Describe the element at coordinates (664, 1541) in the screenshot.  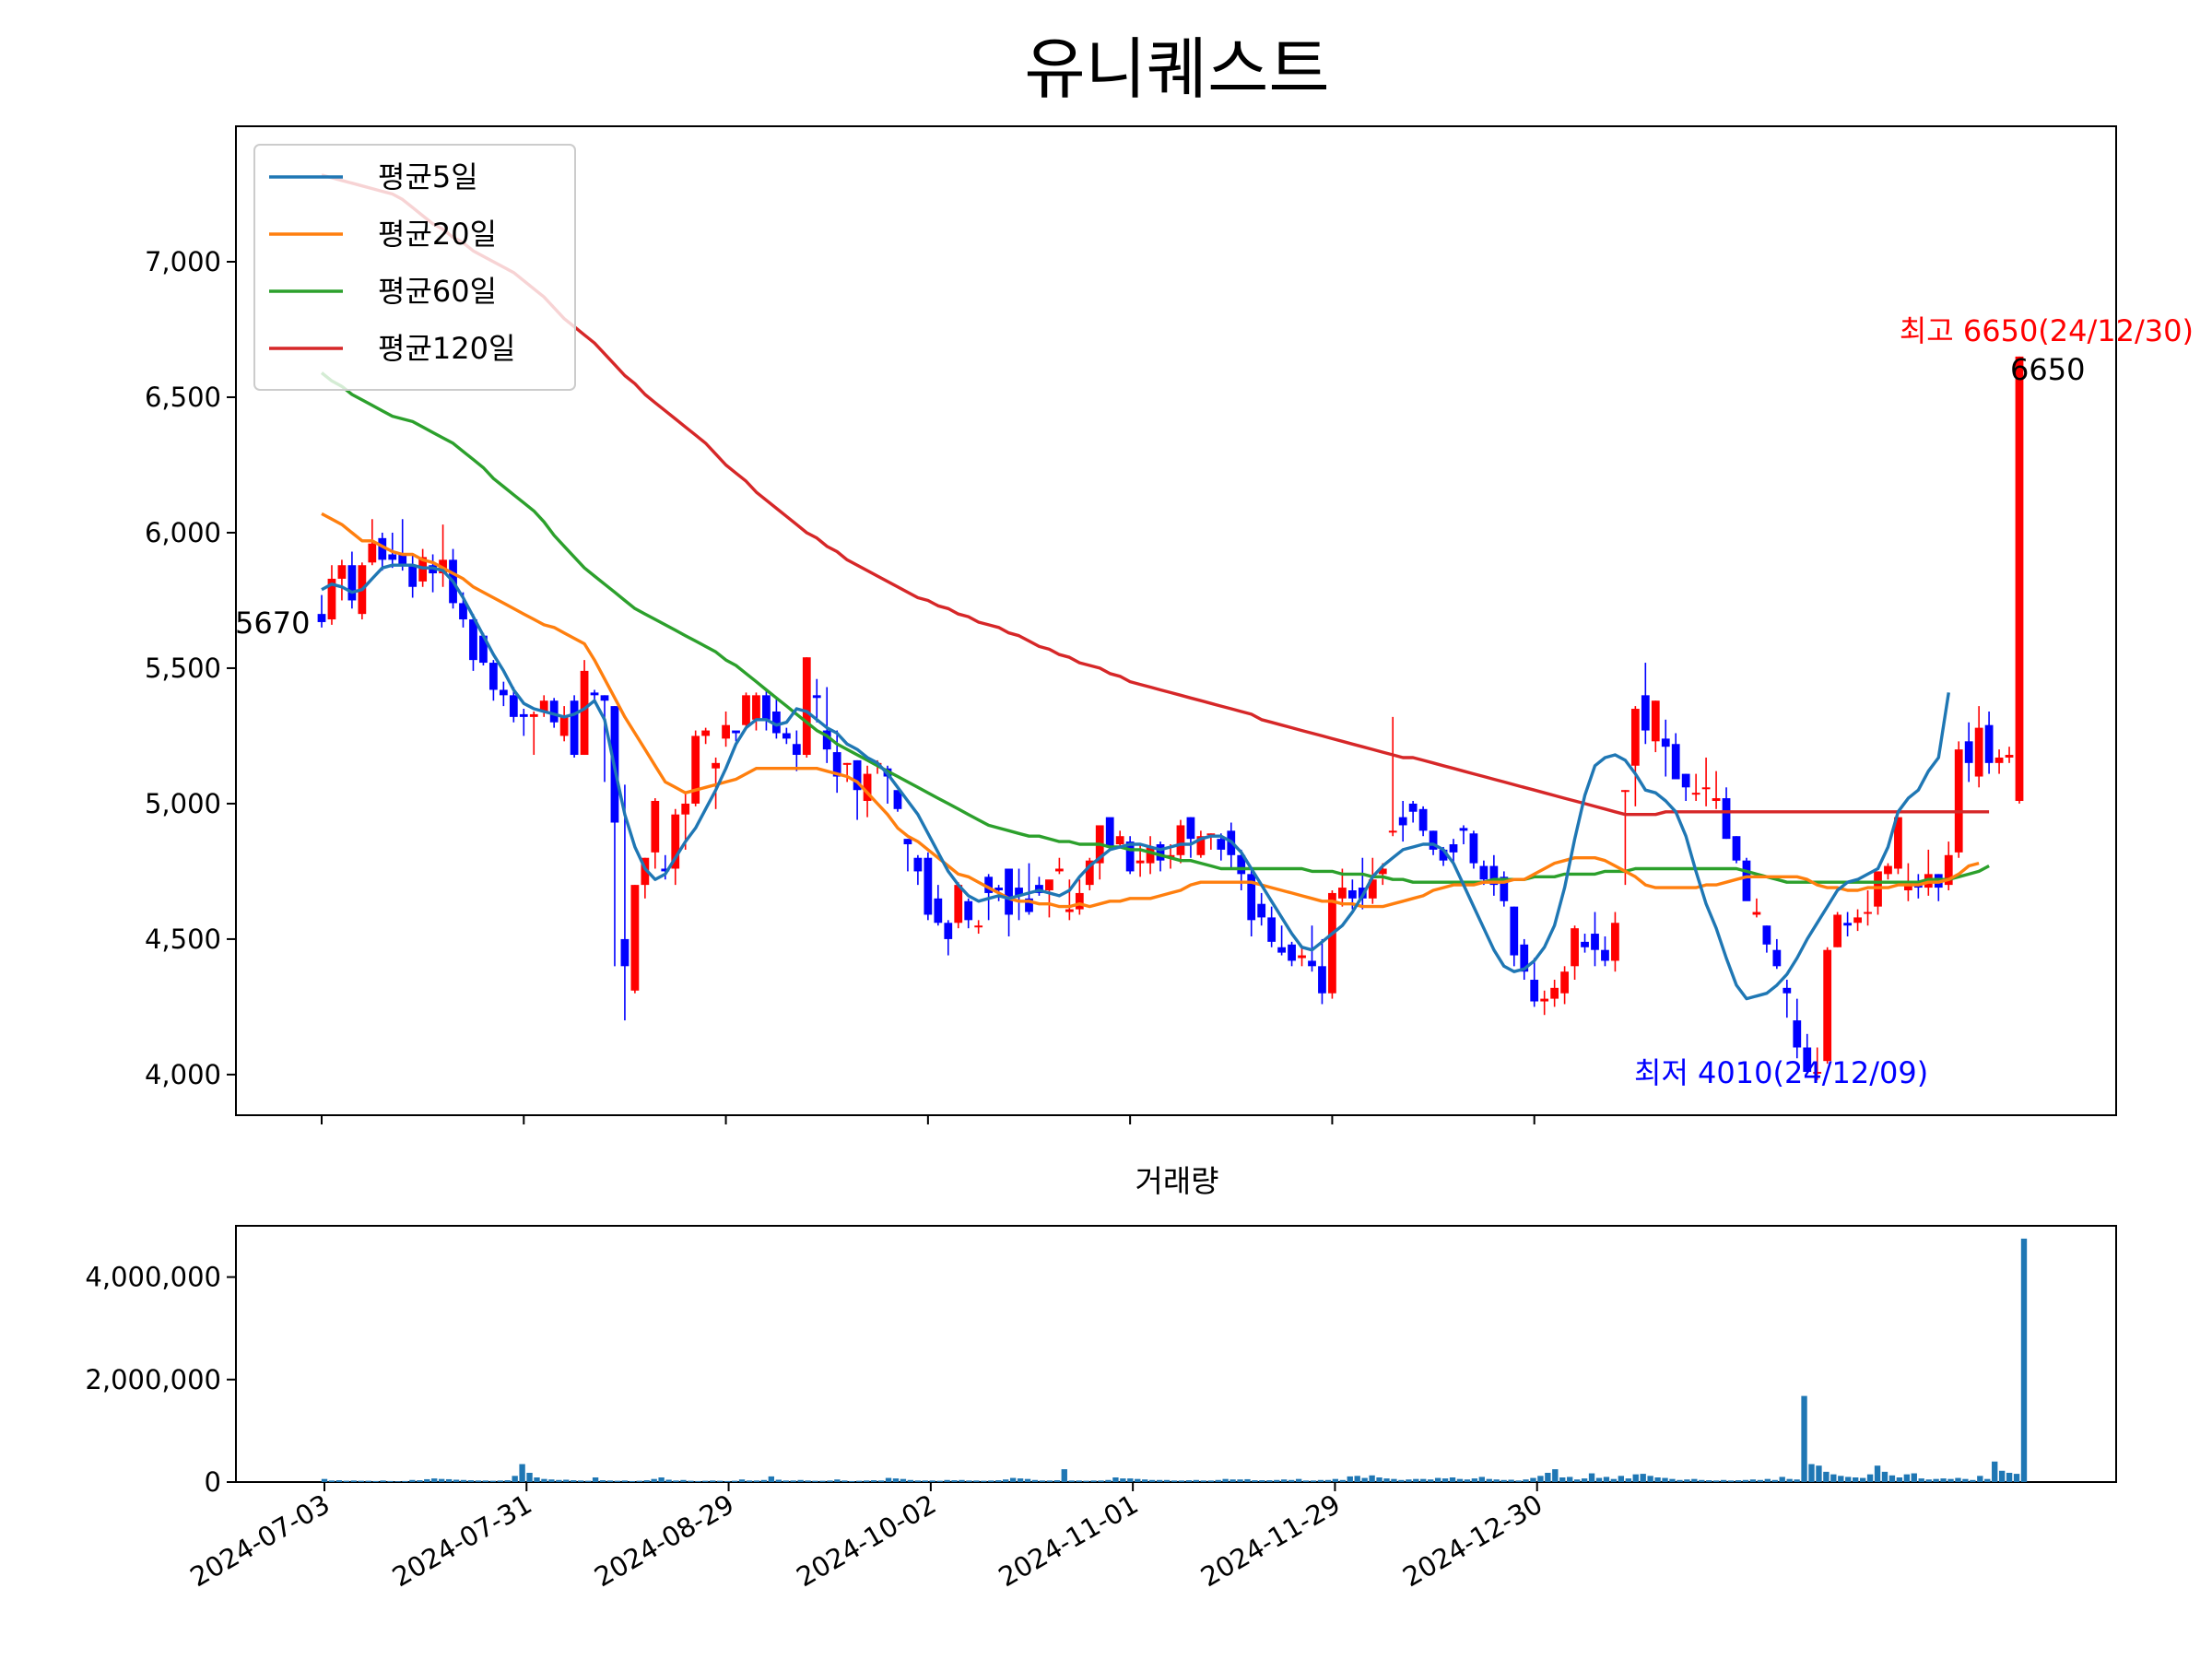
I see `x-tick-label: 2024-08-29` at that location.